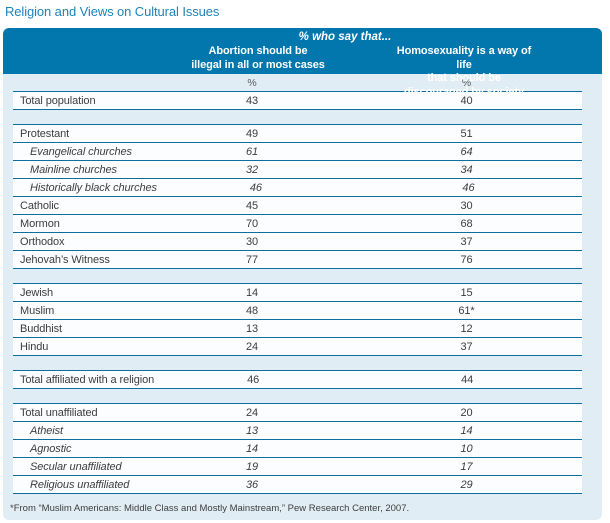 This screenshot has width=610, height=523. What do you see at coordinates (39, 205) in the screenshot?
I see `row-label: Catholic` at bounding box center [39, 205].